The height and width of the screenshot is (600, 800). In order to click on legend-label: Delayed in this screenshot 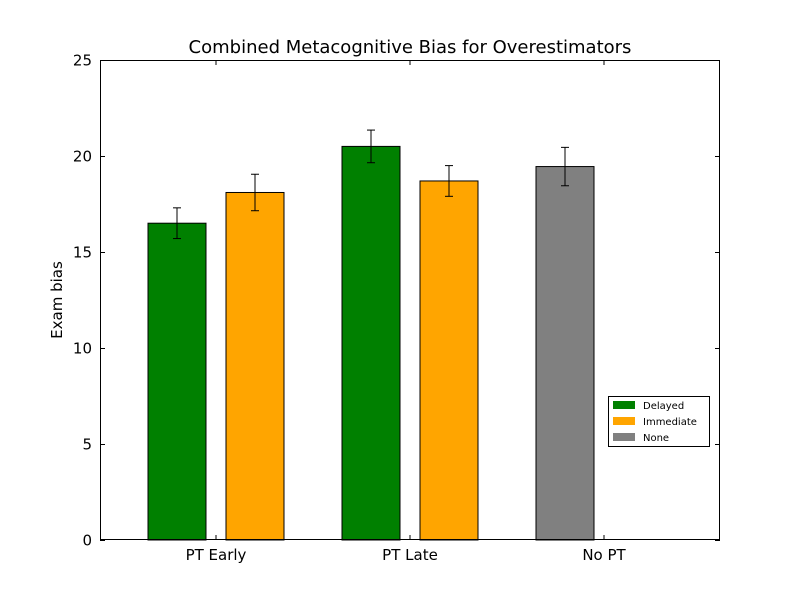, I will do `click(663, 406)`.